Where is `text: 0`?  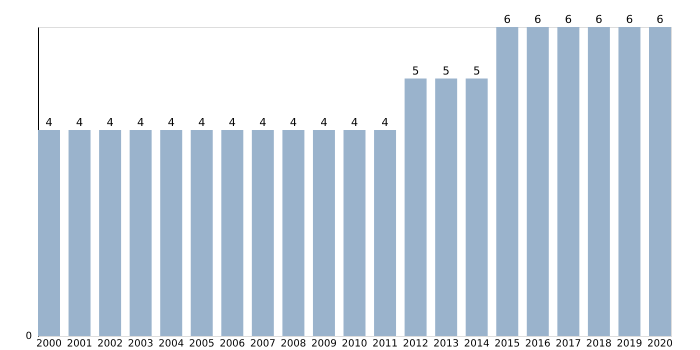 text: 0 is located at coordinates (29, 336).